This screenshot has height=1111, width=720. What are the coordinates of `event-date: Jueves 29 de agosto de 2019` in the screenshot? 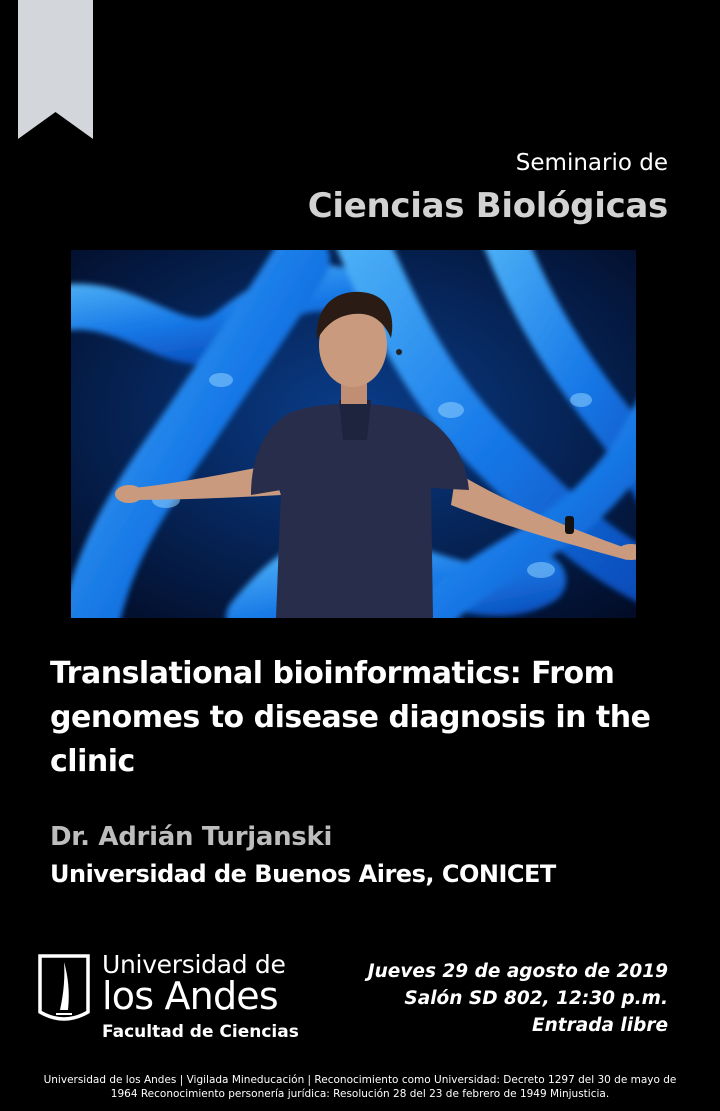 It's located at (517, 971).